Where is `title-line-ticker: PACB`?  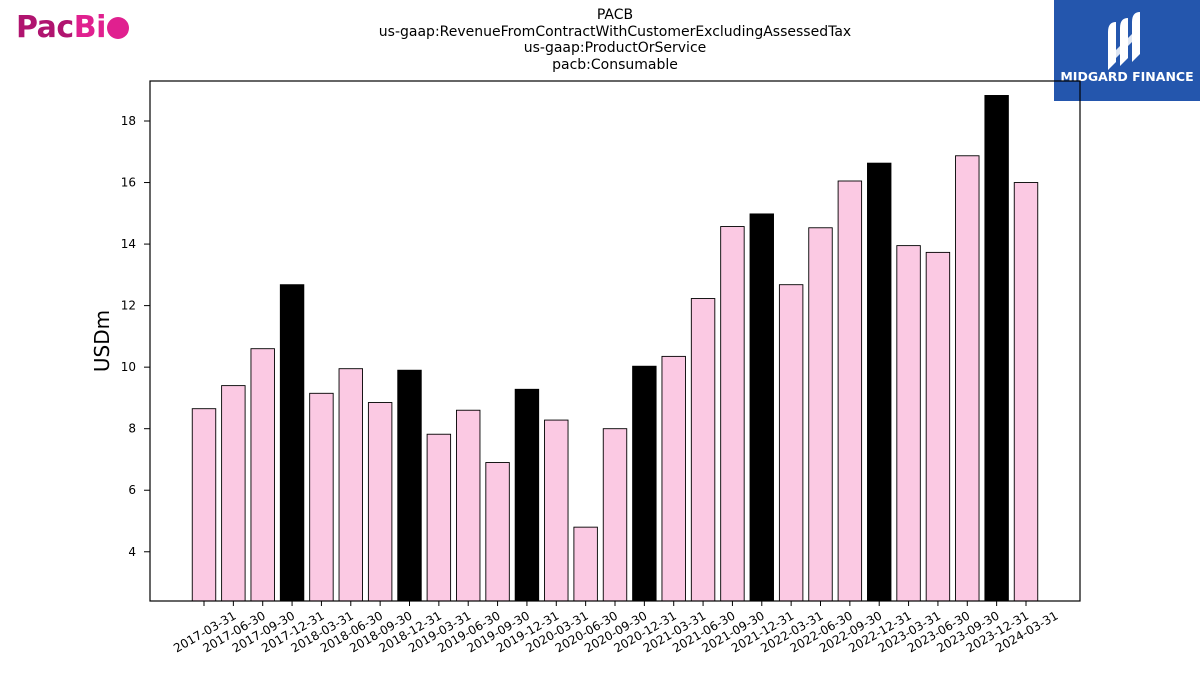 title-line-ticker: PACB is located at coordinates (615, 15).